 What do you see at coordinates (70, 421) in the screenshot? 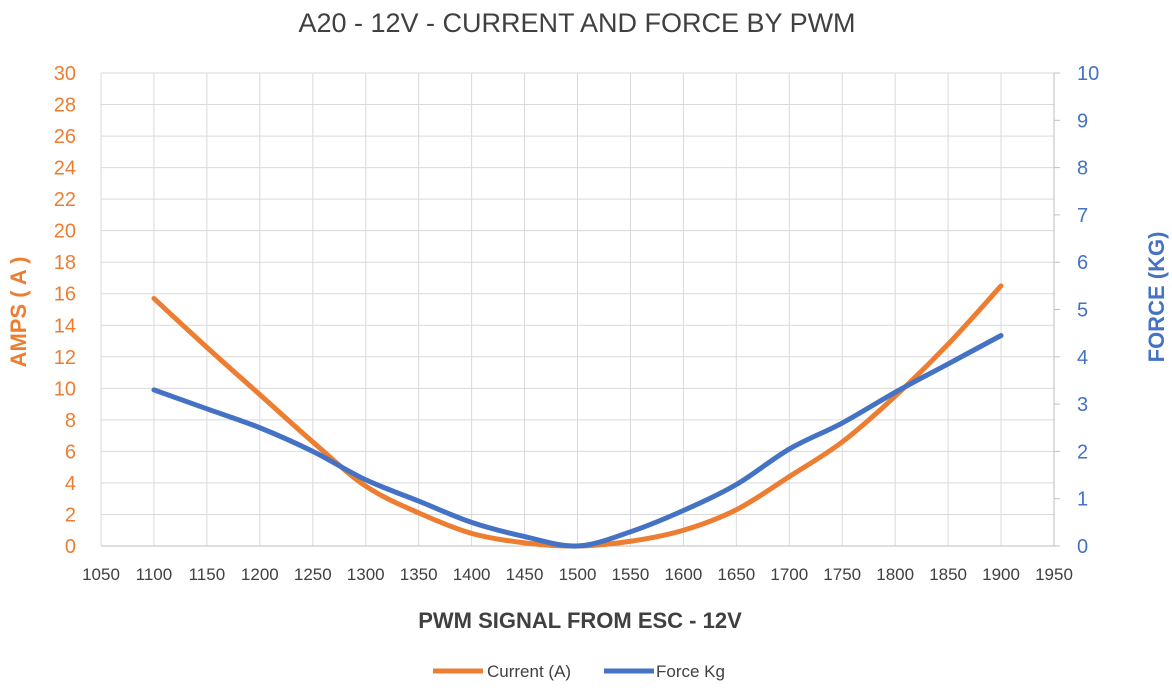
I see `y-tick-left-label: 8` at bounding box center [70, 421].